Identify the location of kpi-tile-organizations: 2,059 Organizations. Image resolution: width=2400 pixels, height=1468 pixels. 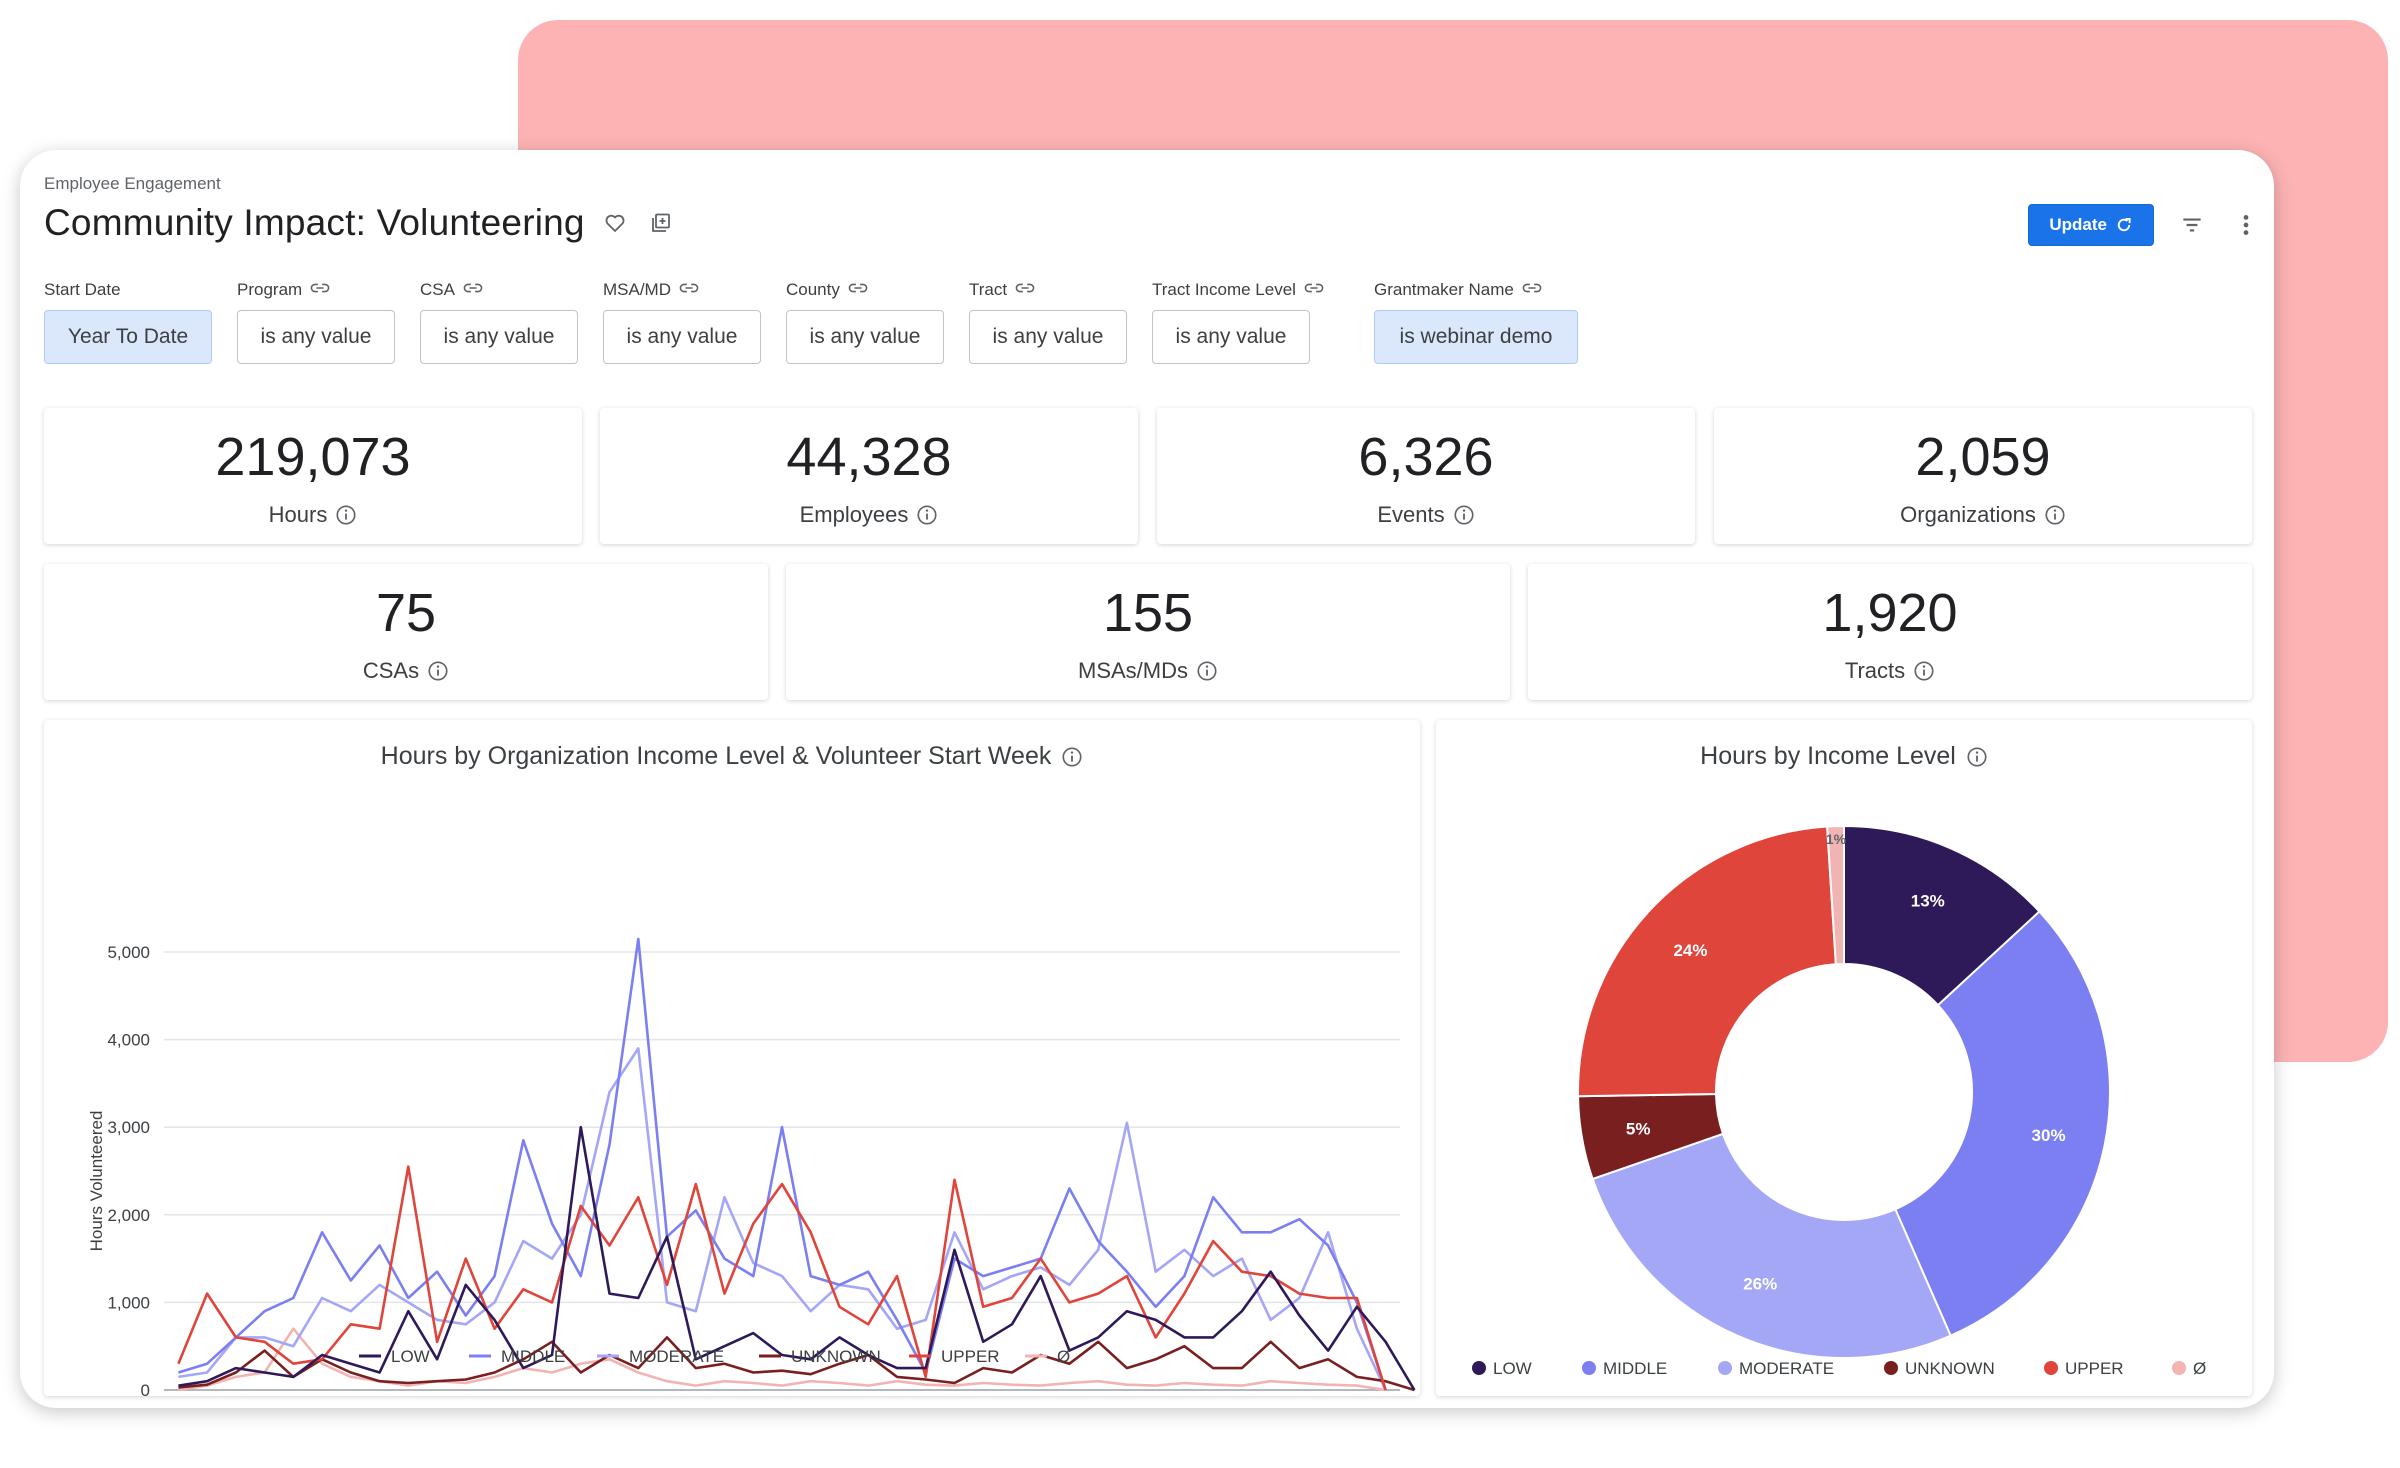
(1983, 476).